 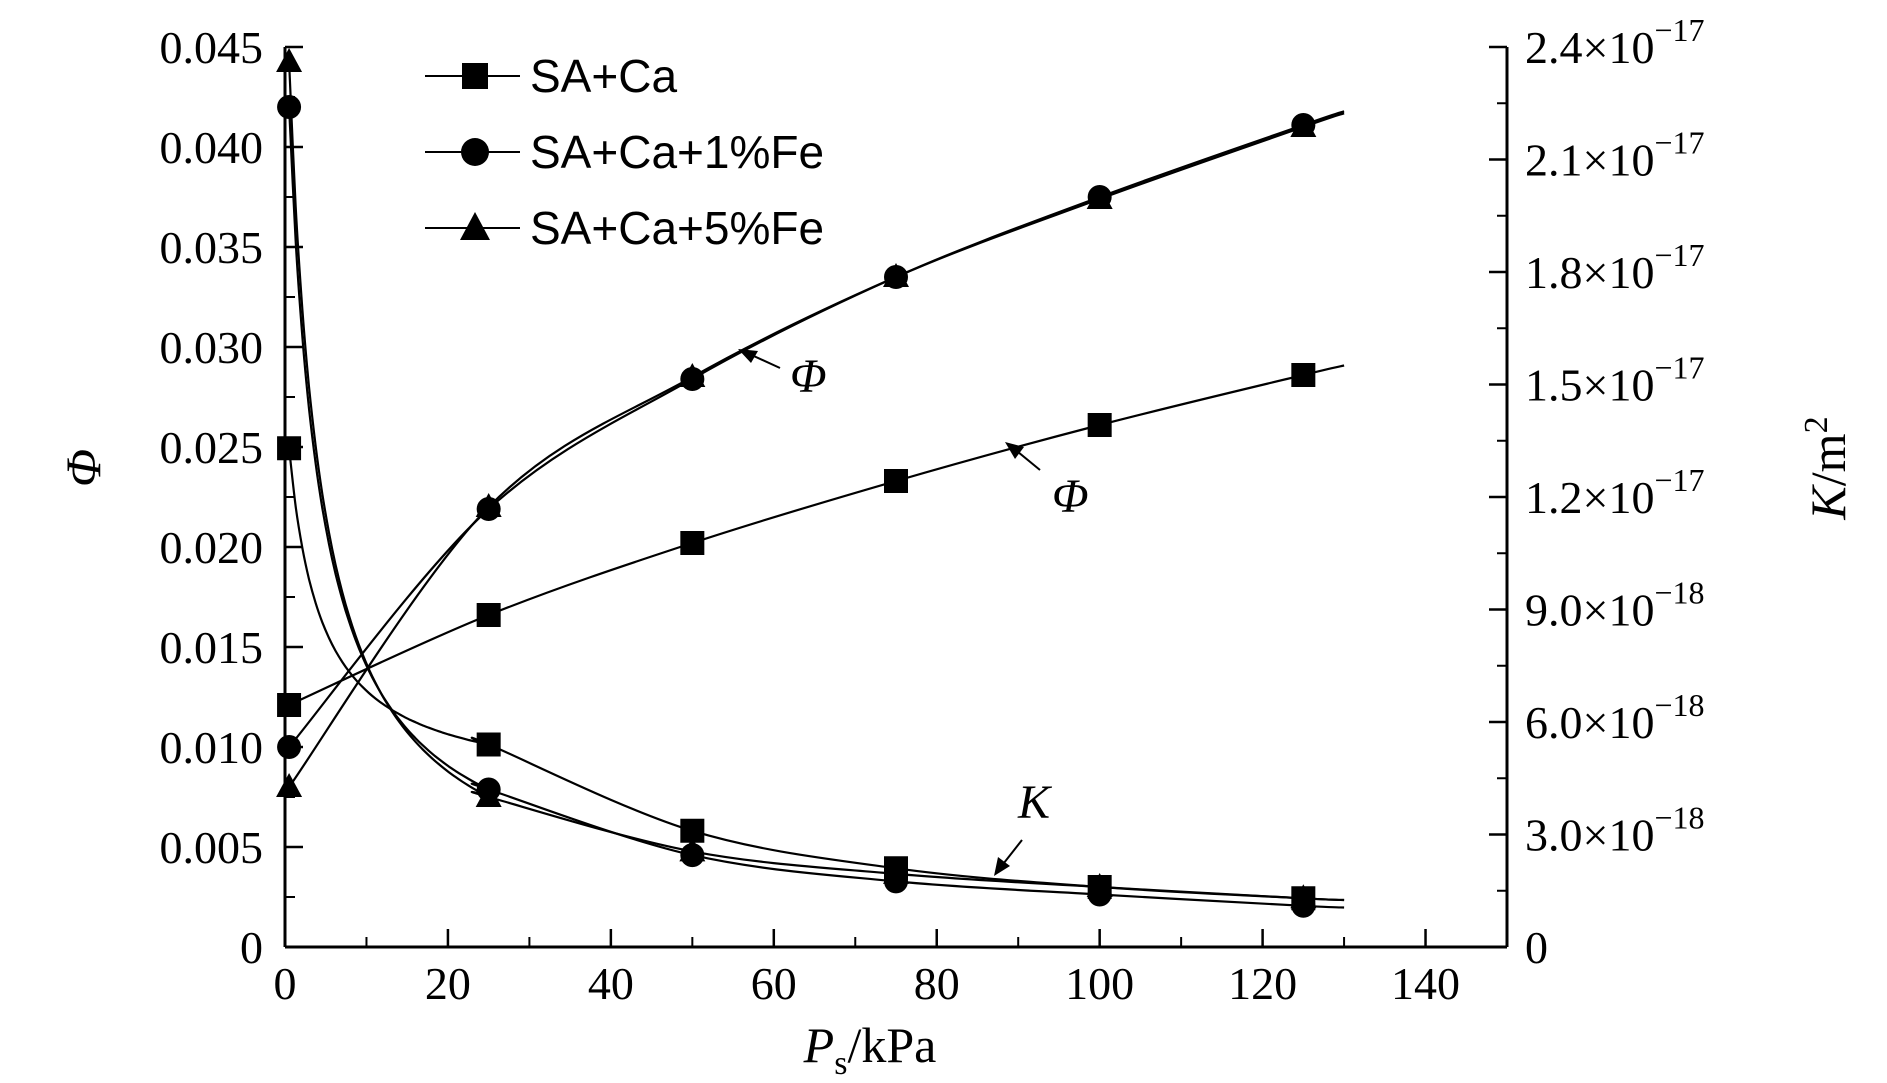 I want to click on legend-entry-sa-ca: SA+Ca, so click(x=551, y=76).